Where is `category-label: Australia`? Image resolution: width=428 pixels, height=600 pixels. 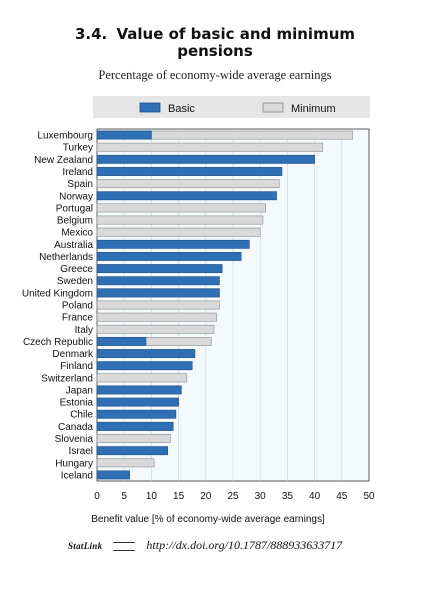
category-label: Australia is located at coordinates (73, 245).